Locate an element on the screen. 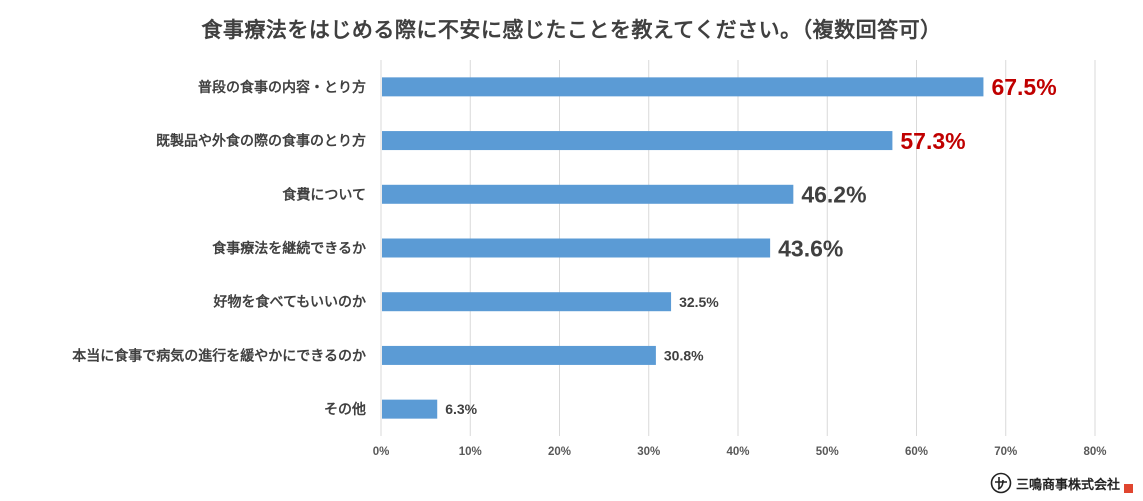 The width and height of the screenshot is (1143, 501). x-tick-label: 40% is located at coordinates (737, 452).